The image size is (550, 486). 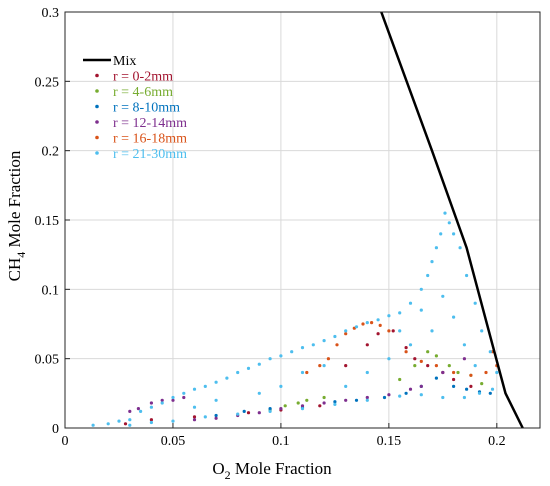 What do you see at coordinates (281, 441) in the screenshot?
I see `x-tick-label: 0.1` at bounding box center [281, 441].